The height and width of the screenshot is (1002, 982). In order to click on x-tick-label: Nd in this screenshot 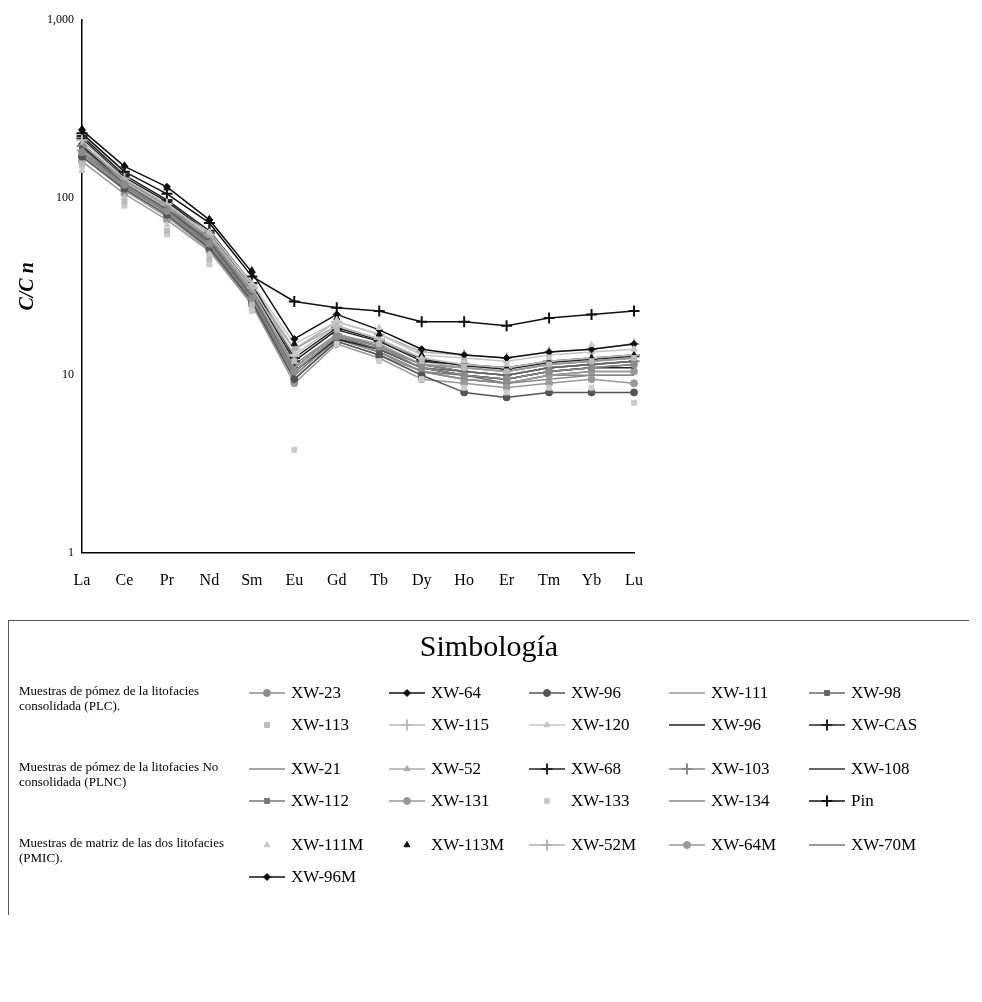, I will do `click(209, 579)`.